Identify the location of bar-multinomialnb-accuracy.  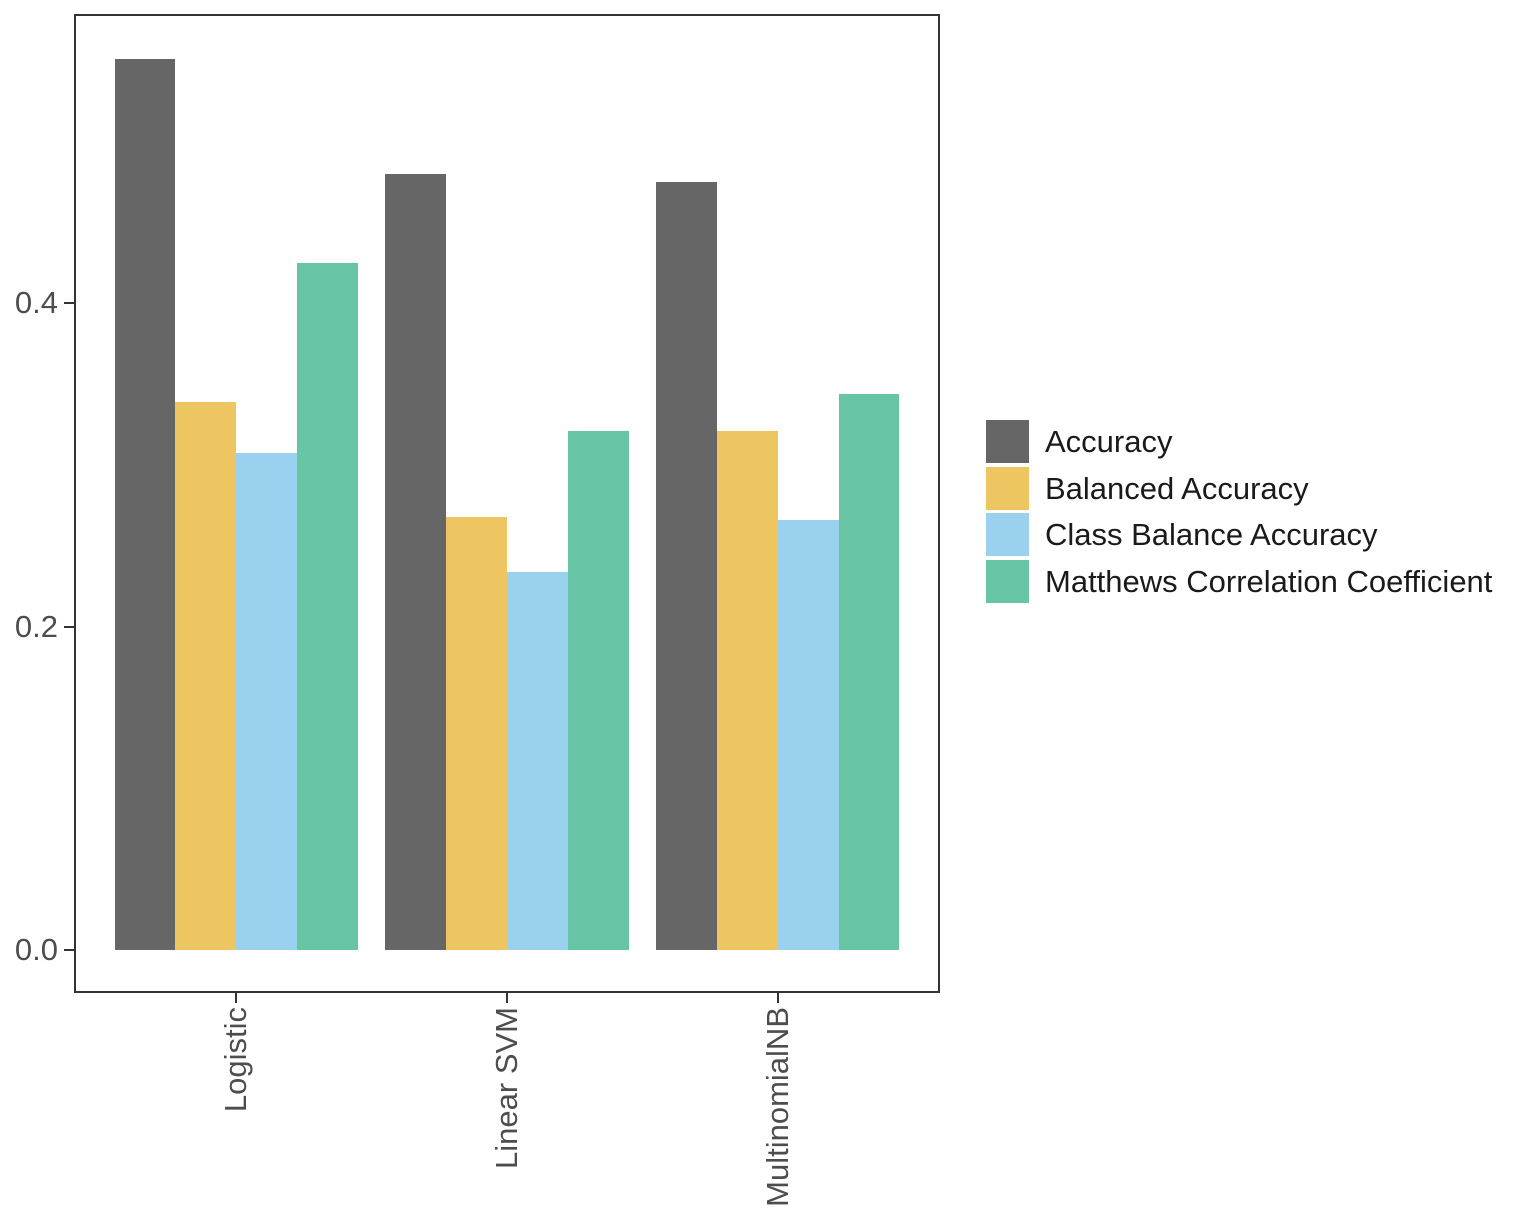
(686, 565).